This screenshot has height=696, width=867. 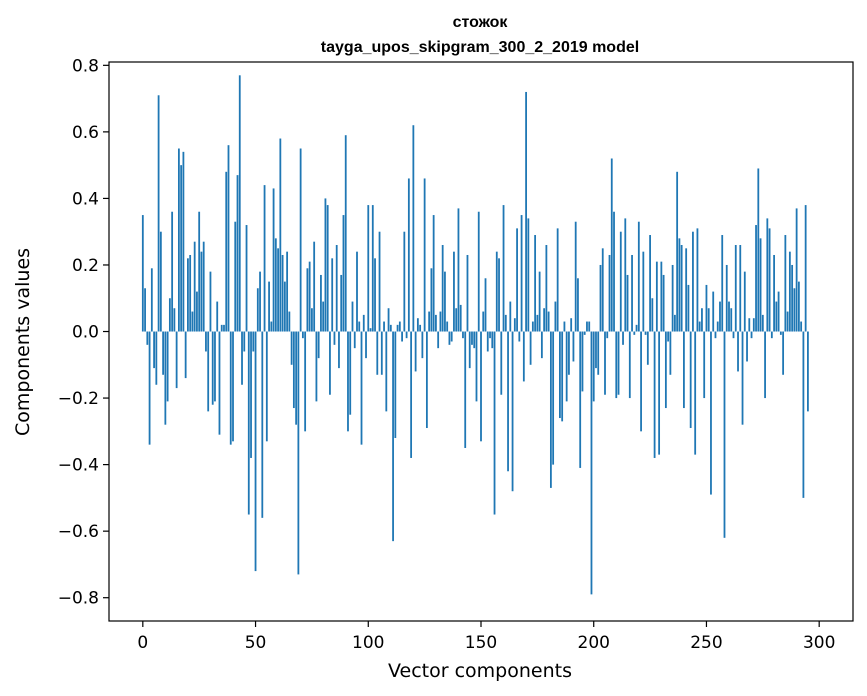 I want to click on x-tick-label: 200, so click(x=594, y=643).